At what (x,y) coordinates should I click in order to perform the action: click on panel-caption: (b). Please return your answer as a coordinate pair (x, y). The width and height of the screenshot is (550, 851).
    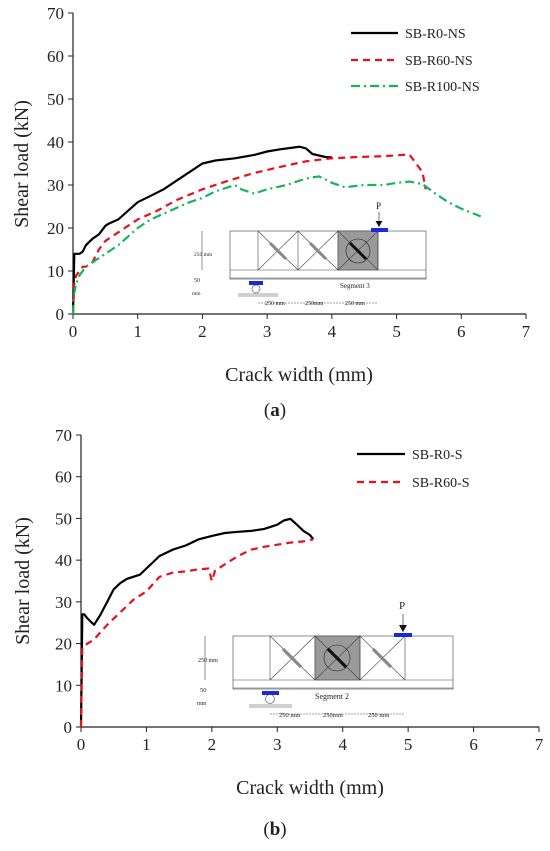
    Looking at the image, I should click on (274, 829).